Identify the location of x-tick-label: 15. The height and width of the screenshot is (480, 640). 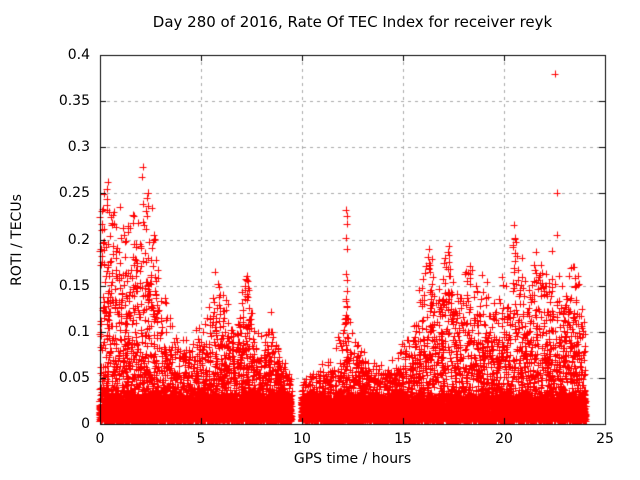
(403, 439).